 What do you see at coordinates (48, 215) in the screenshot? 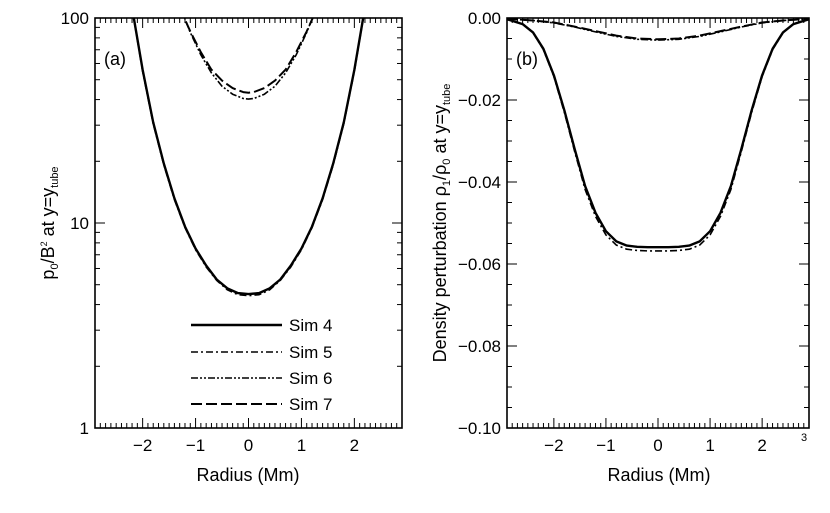
I see `y-label-a-mid2: at y=y` at bounding box center [48, 215].